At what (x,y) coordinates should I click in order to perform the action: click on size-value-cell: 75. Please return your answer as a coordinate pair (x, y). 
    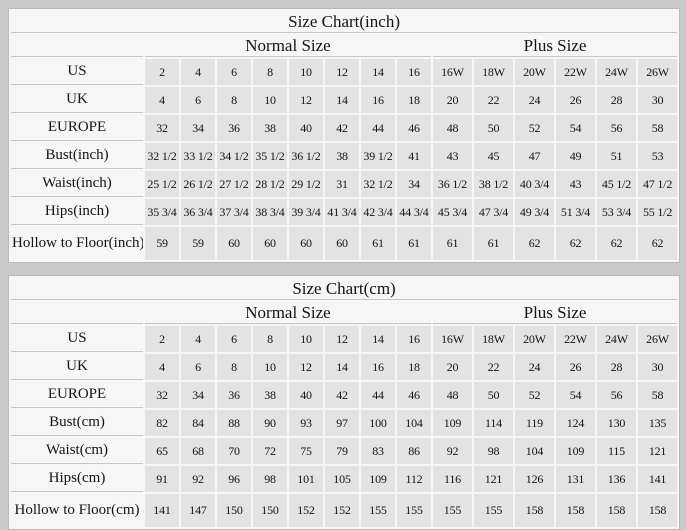
    Looking at the image, I should click on (306, 451).